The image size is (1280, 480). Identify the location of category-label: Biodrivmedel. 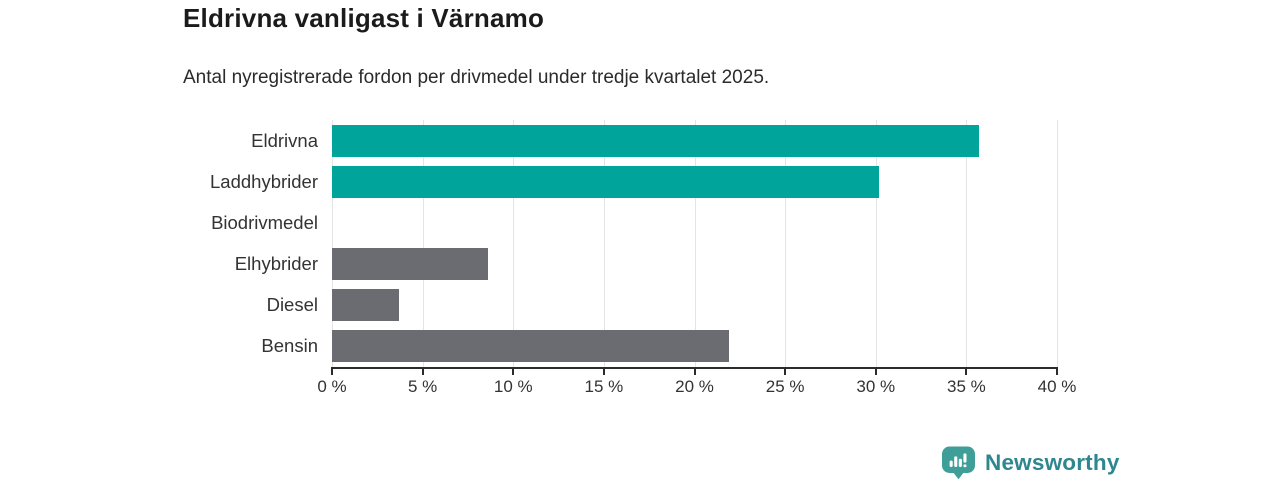
(264, 222).